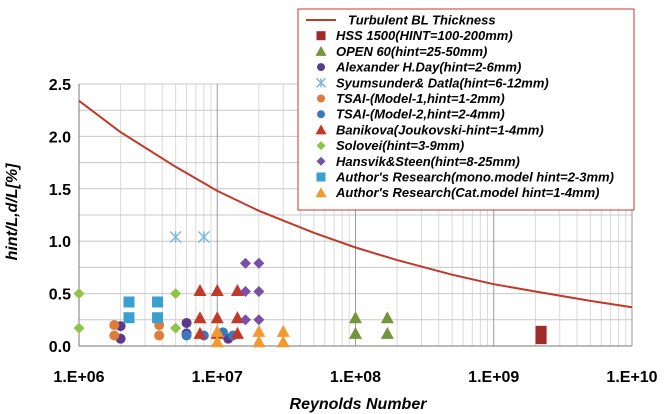 The height and width of the screenshot is (414, 667). Describe the element at coordinates (467, 192) in the screenshot. I see `legend-label: Author's Research(Cat.model hint=1-4mm)` at that location.